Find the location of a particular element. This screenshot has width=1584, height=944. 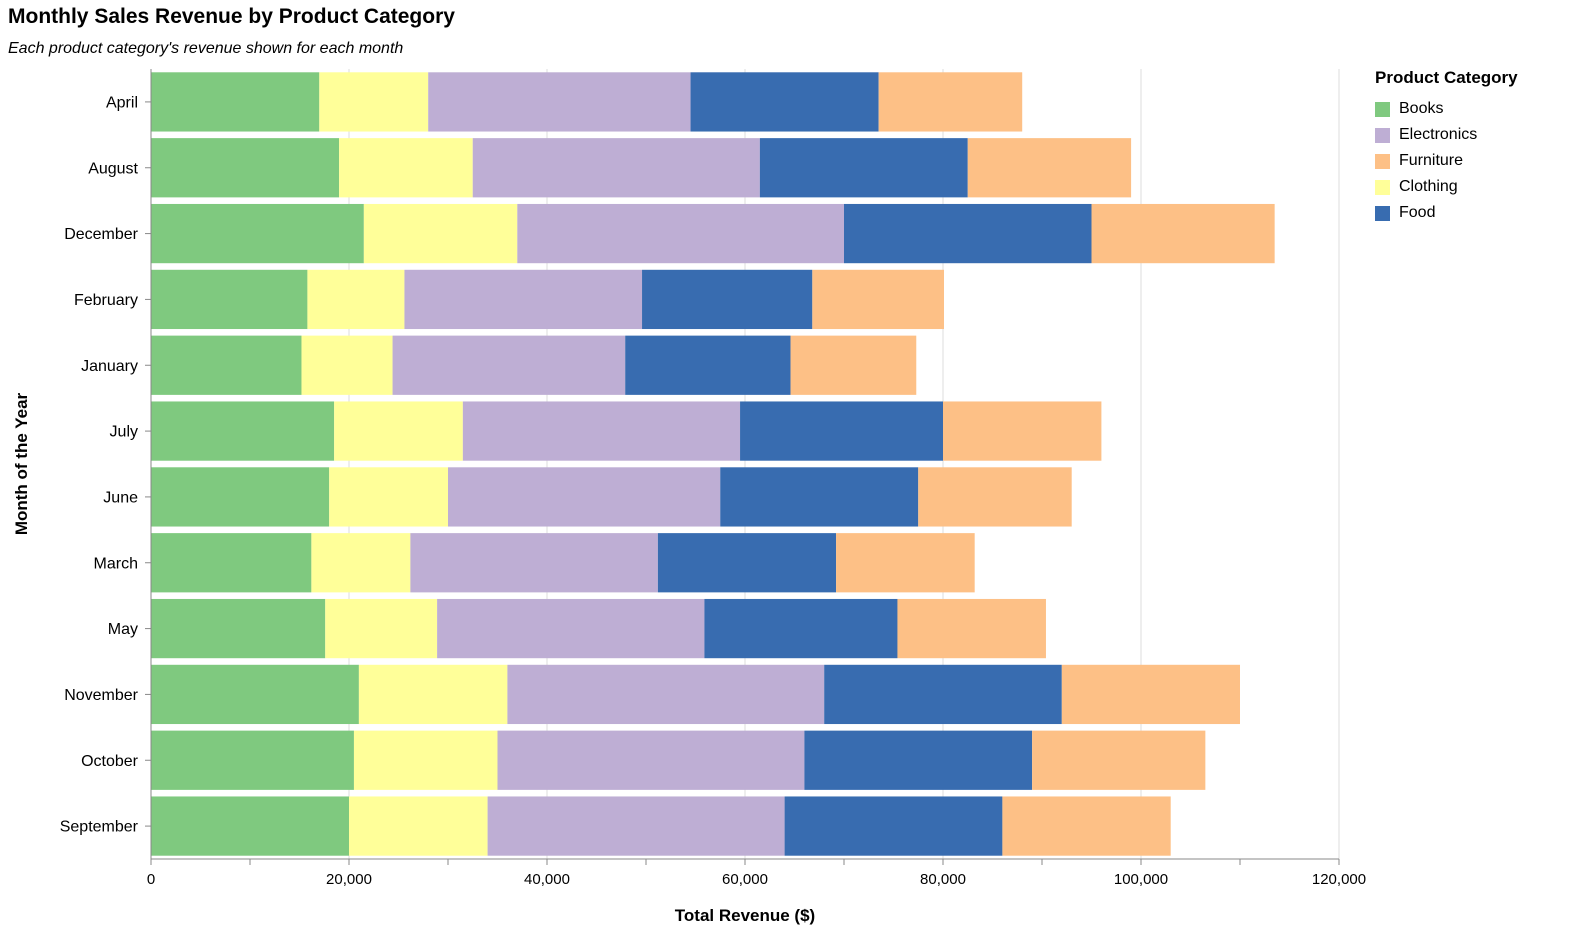

bar-furniture-september is located at coordinates (1086, 826).